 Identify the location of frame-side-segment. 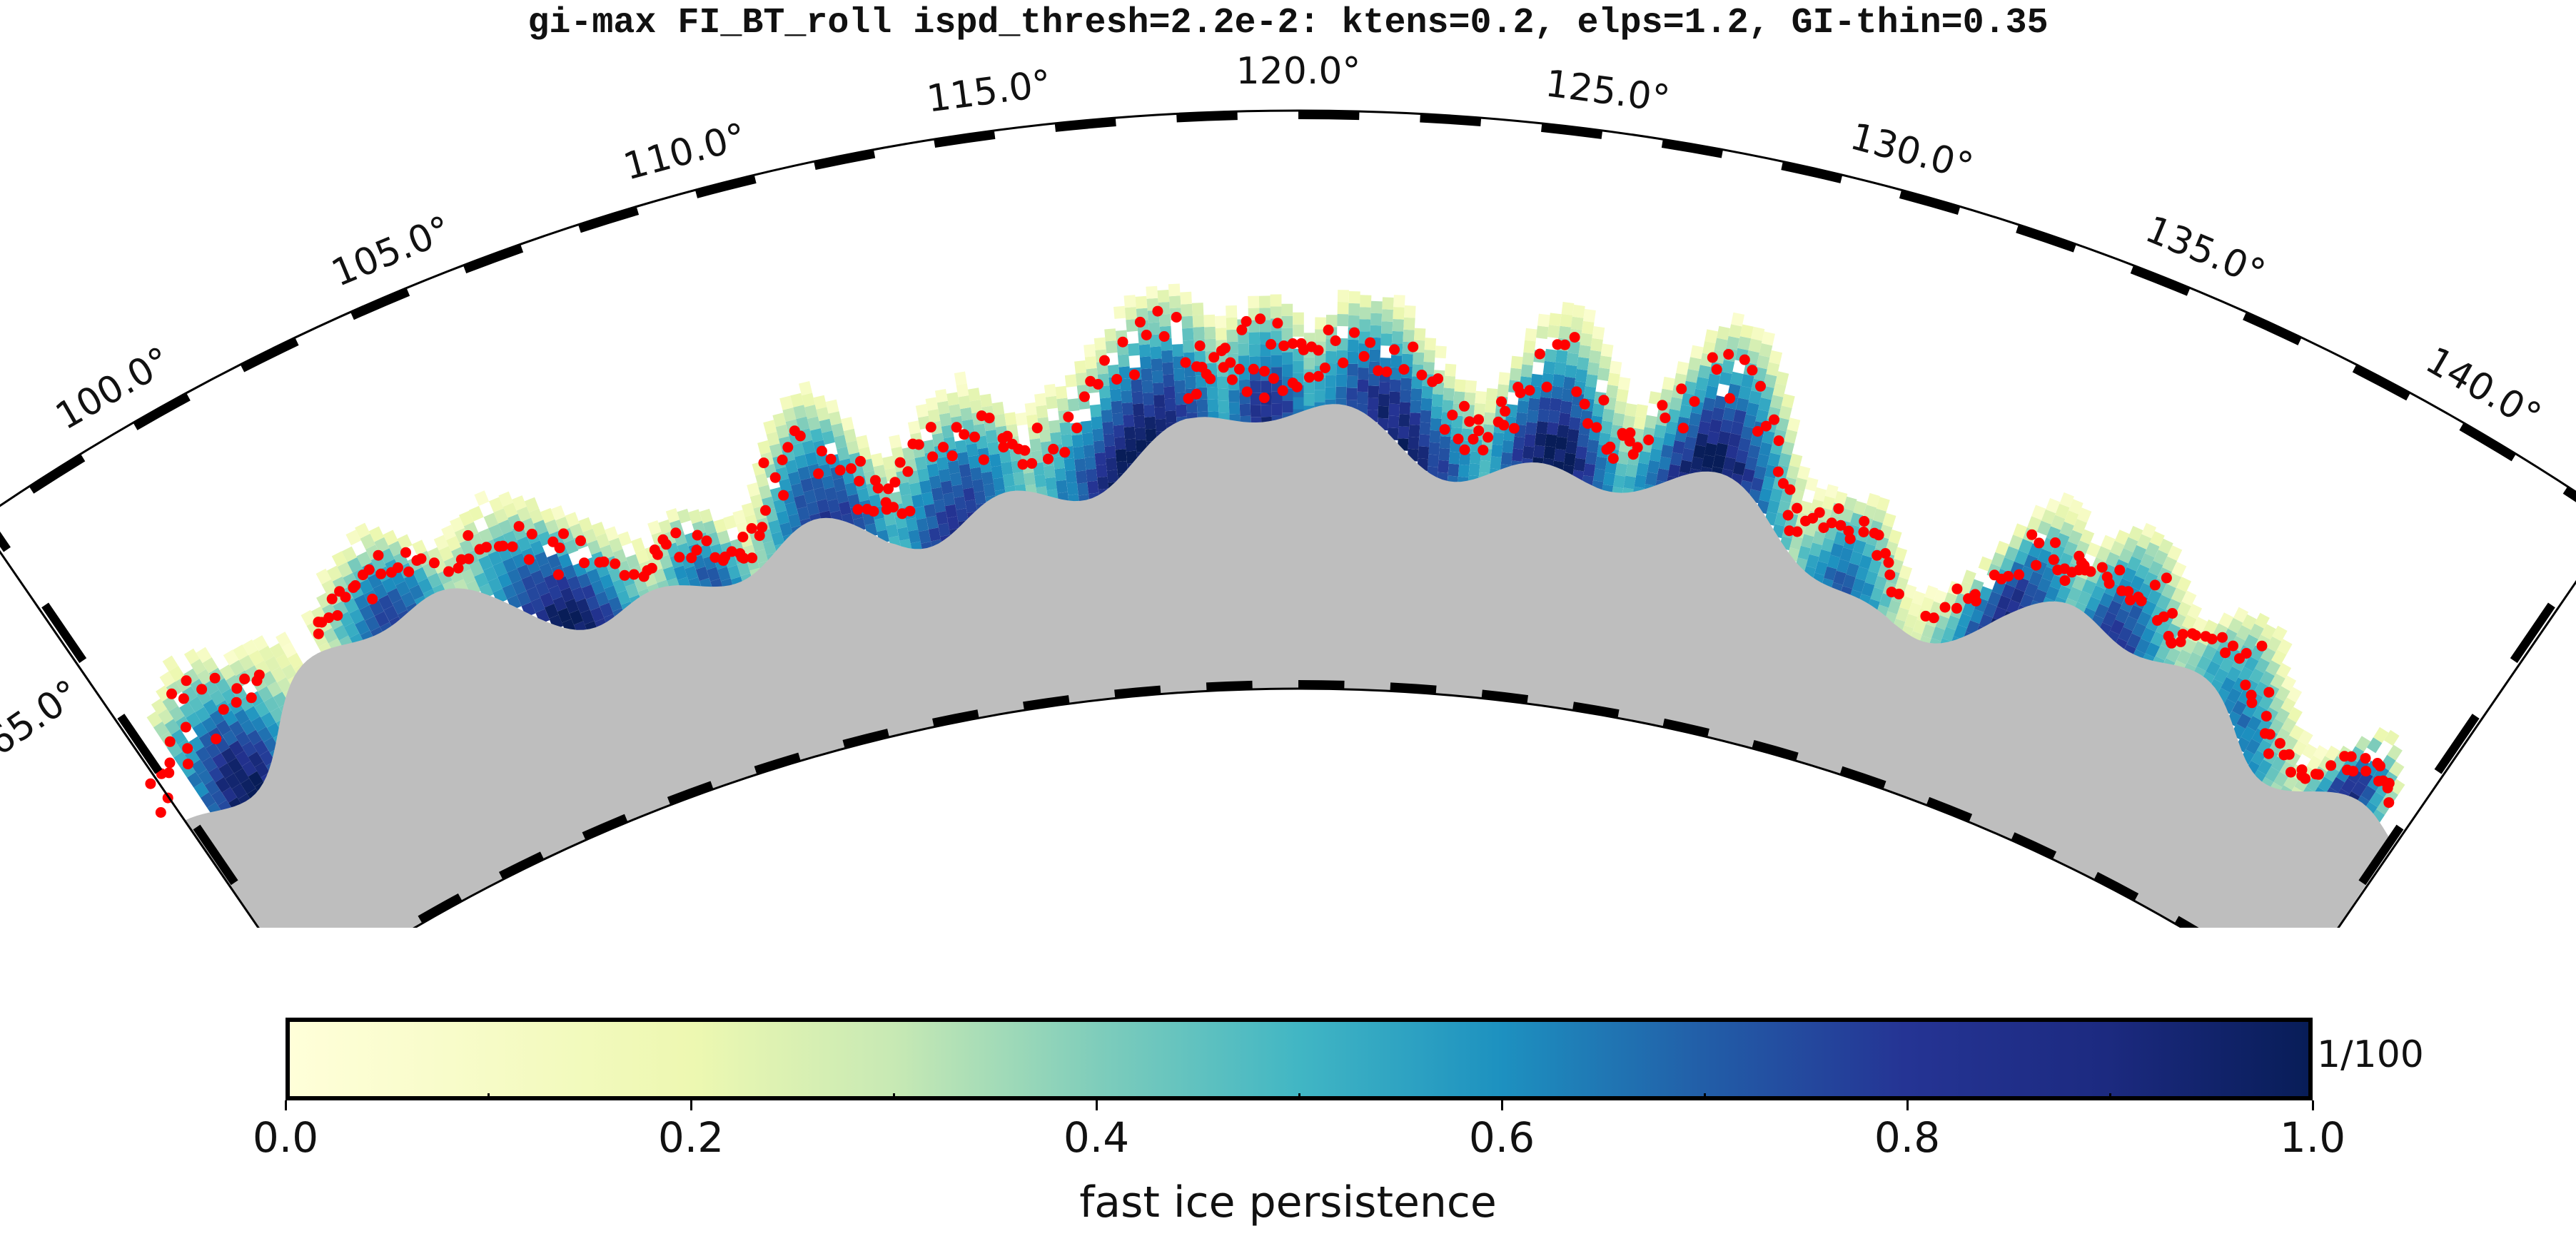
(5, 541).